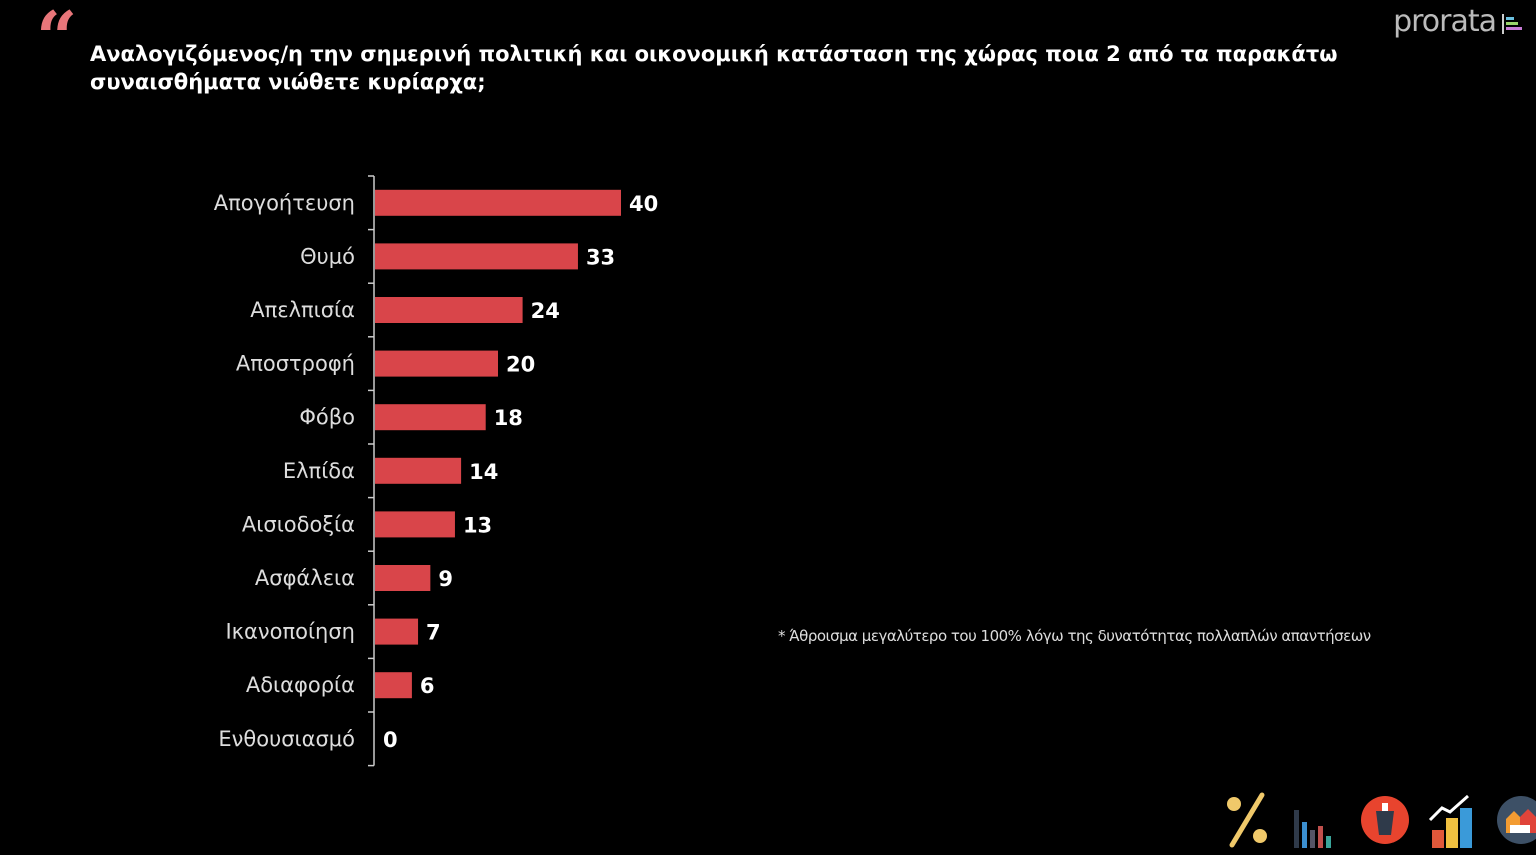  Describe the element at coordinates (545, 311) in the screenshot. I see `data-label: 24` at that location.